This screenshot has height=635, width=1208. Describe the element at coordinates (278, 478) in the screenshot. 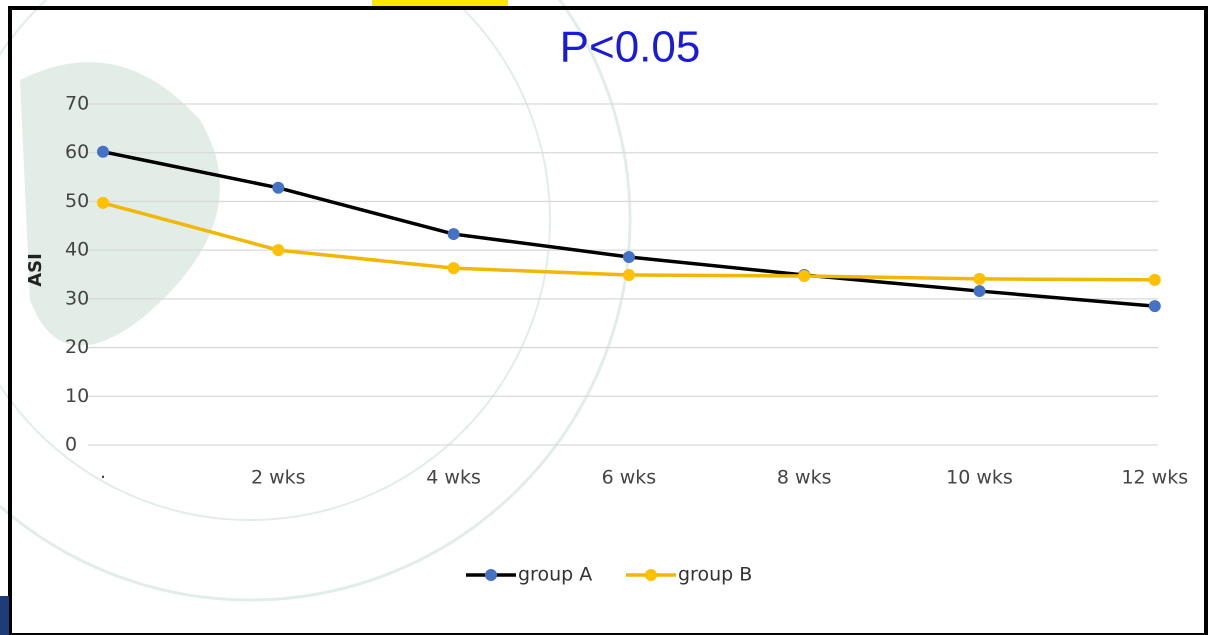

I see `x-tick-label: 2 wks` at that location.